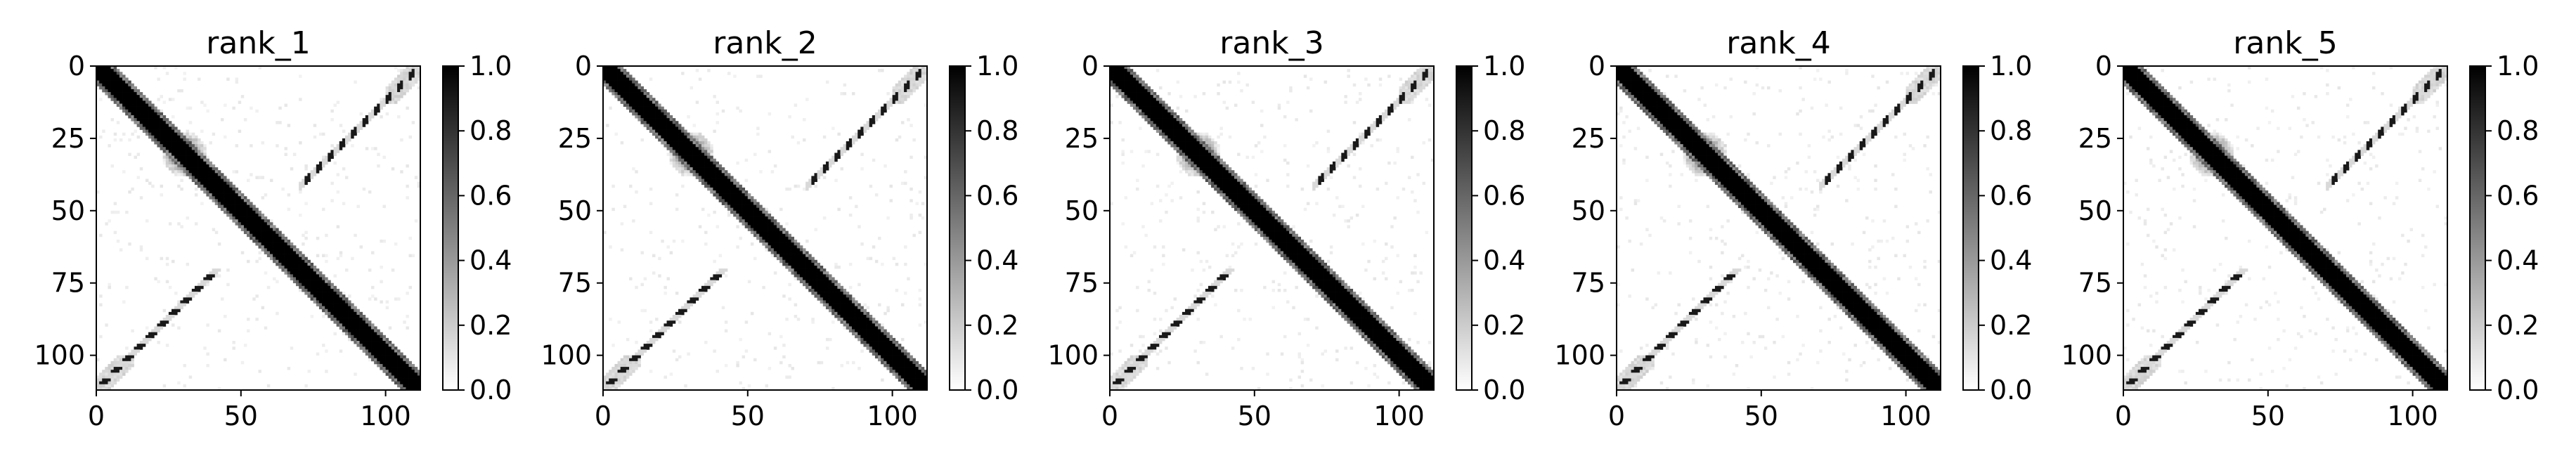 The height and width of the screenshot is (461, 2576). I want to click on y-tick-label: 0, so click(76, 66).